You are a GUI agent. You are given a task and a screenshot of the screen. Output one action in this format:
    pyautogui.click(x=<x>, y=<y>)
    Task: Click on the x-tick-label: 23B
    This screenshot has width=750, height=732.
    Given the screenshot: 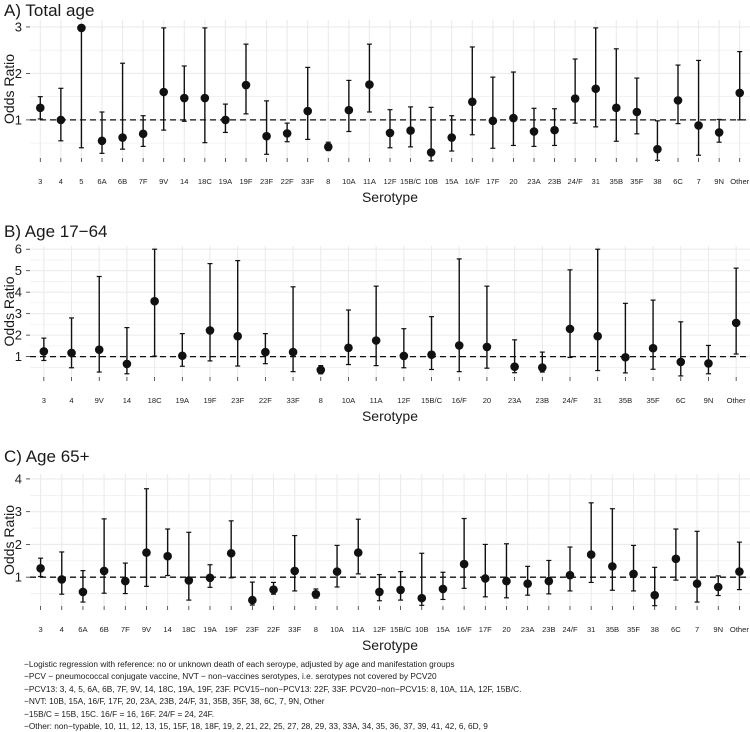 What is the action you would take?
    pyautogui.click(x=543, y=400)
    